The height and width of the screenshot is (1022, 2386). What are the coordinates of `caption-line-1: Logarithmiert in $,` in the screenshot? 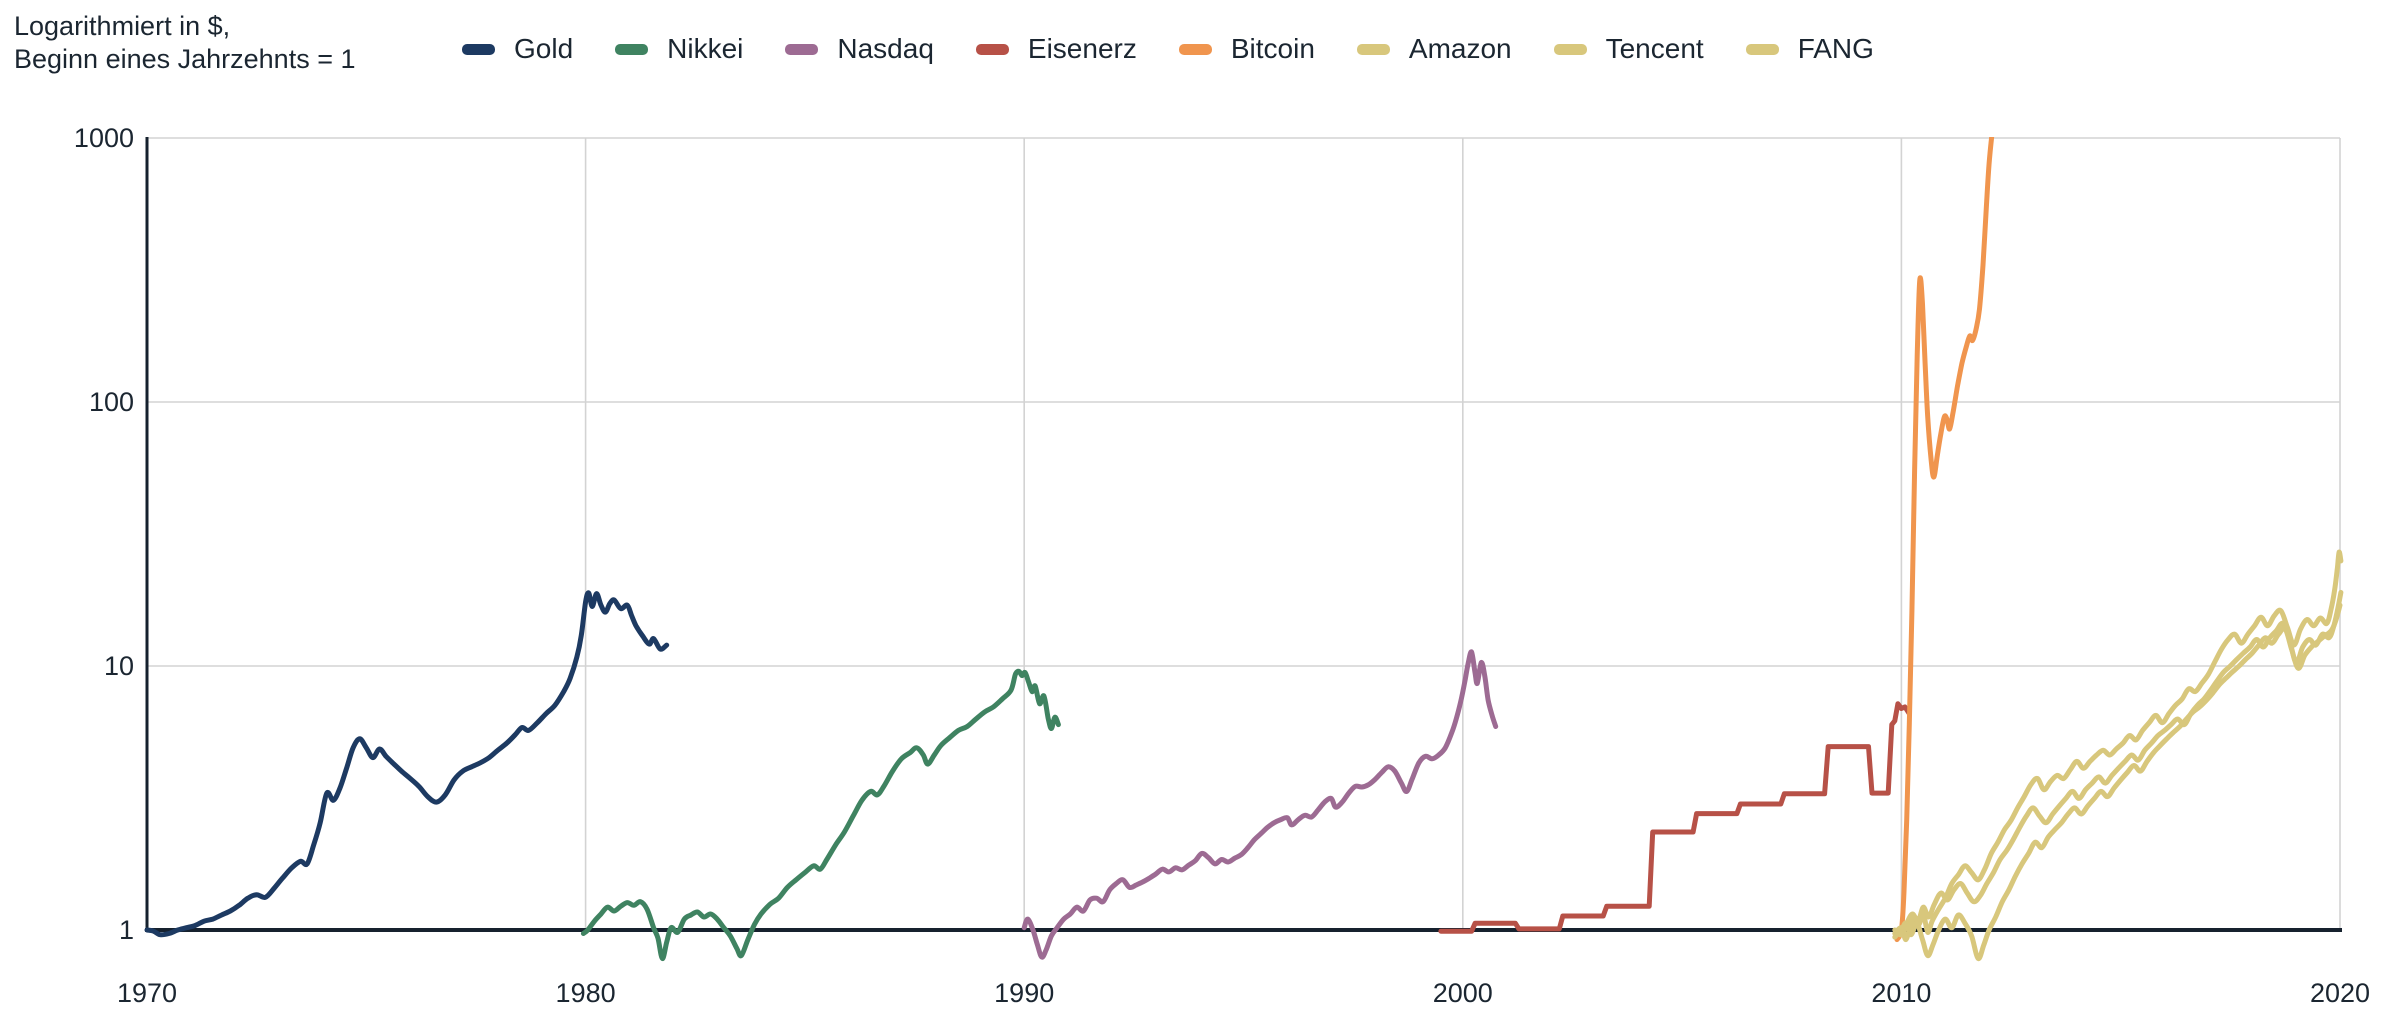 It's located at (122, 26).